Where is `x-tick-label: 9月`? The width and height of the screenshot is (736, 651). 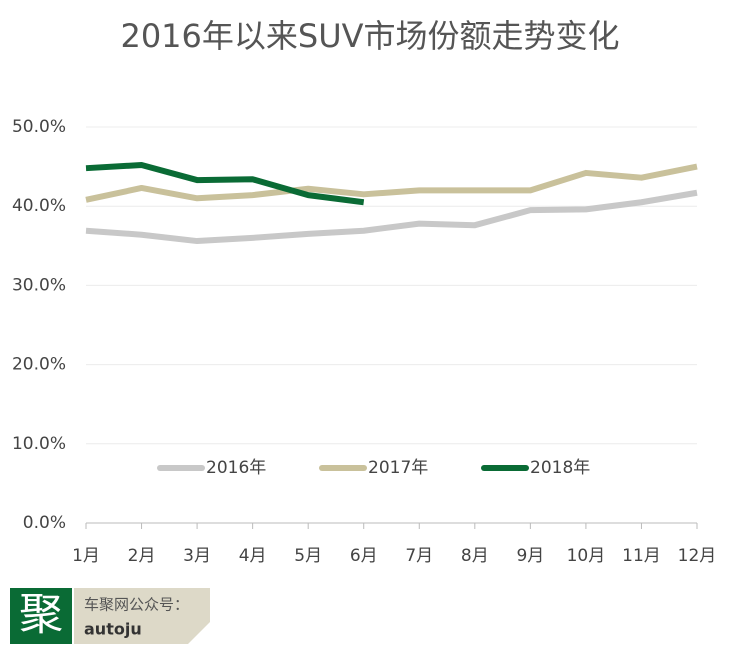 x-tick-label: 9月 is located at coordinates (530, 556).